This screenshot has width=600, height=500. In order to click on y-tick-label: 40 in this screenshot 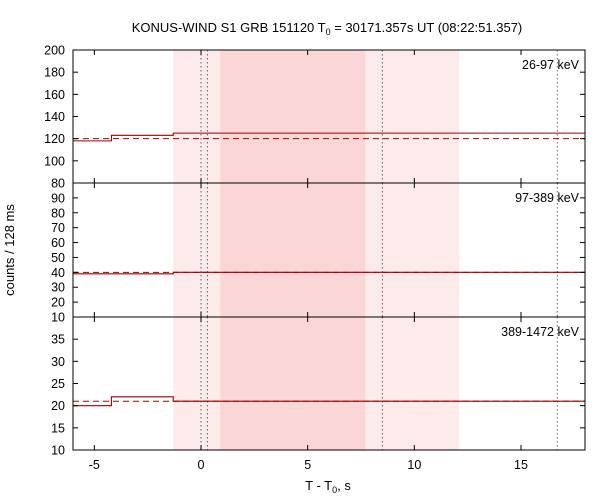, I will do `click(58, 273)`.